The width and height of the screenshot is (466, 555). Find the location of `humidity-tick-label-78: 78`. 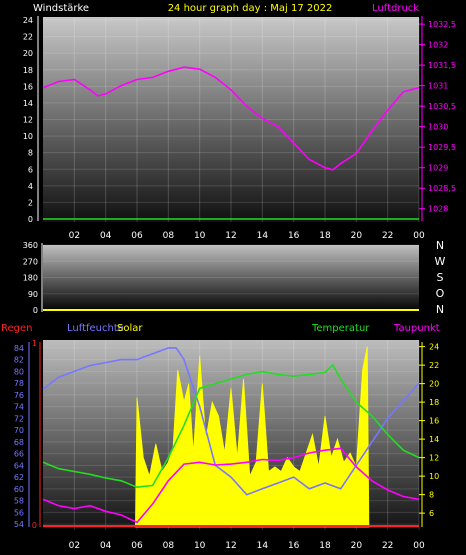

humidity-tick-label-78: 78 is located at coordinates (19, 383).